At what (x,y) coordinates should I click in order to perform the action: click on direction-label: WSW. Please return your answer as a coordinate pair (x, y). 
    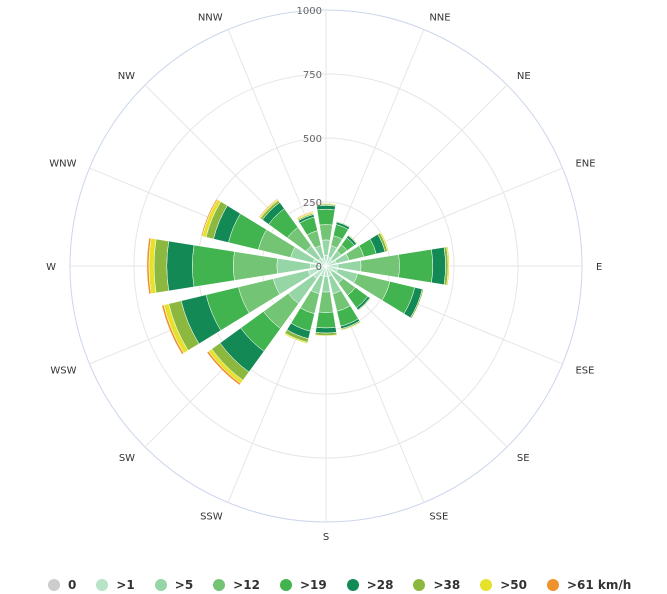
    Looking at the image, I should click on (63, 370).